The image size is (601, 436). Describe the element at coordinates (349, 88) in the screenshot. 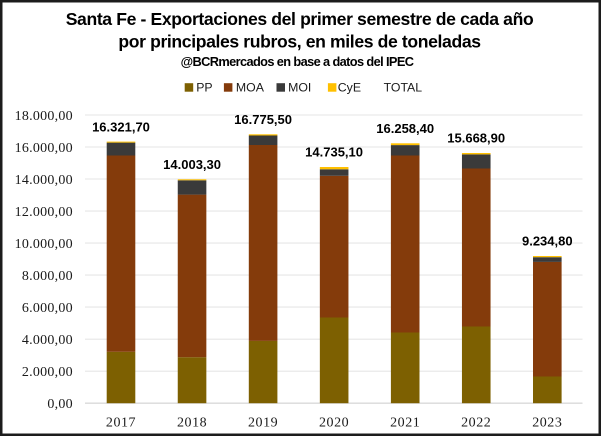

I see `svg-text: CyE` at that location.